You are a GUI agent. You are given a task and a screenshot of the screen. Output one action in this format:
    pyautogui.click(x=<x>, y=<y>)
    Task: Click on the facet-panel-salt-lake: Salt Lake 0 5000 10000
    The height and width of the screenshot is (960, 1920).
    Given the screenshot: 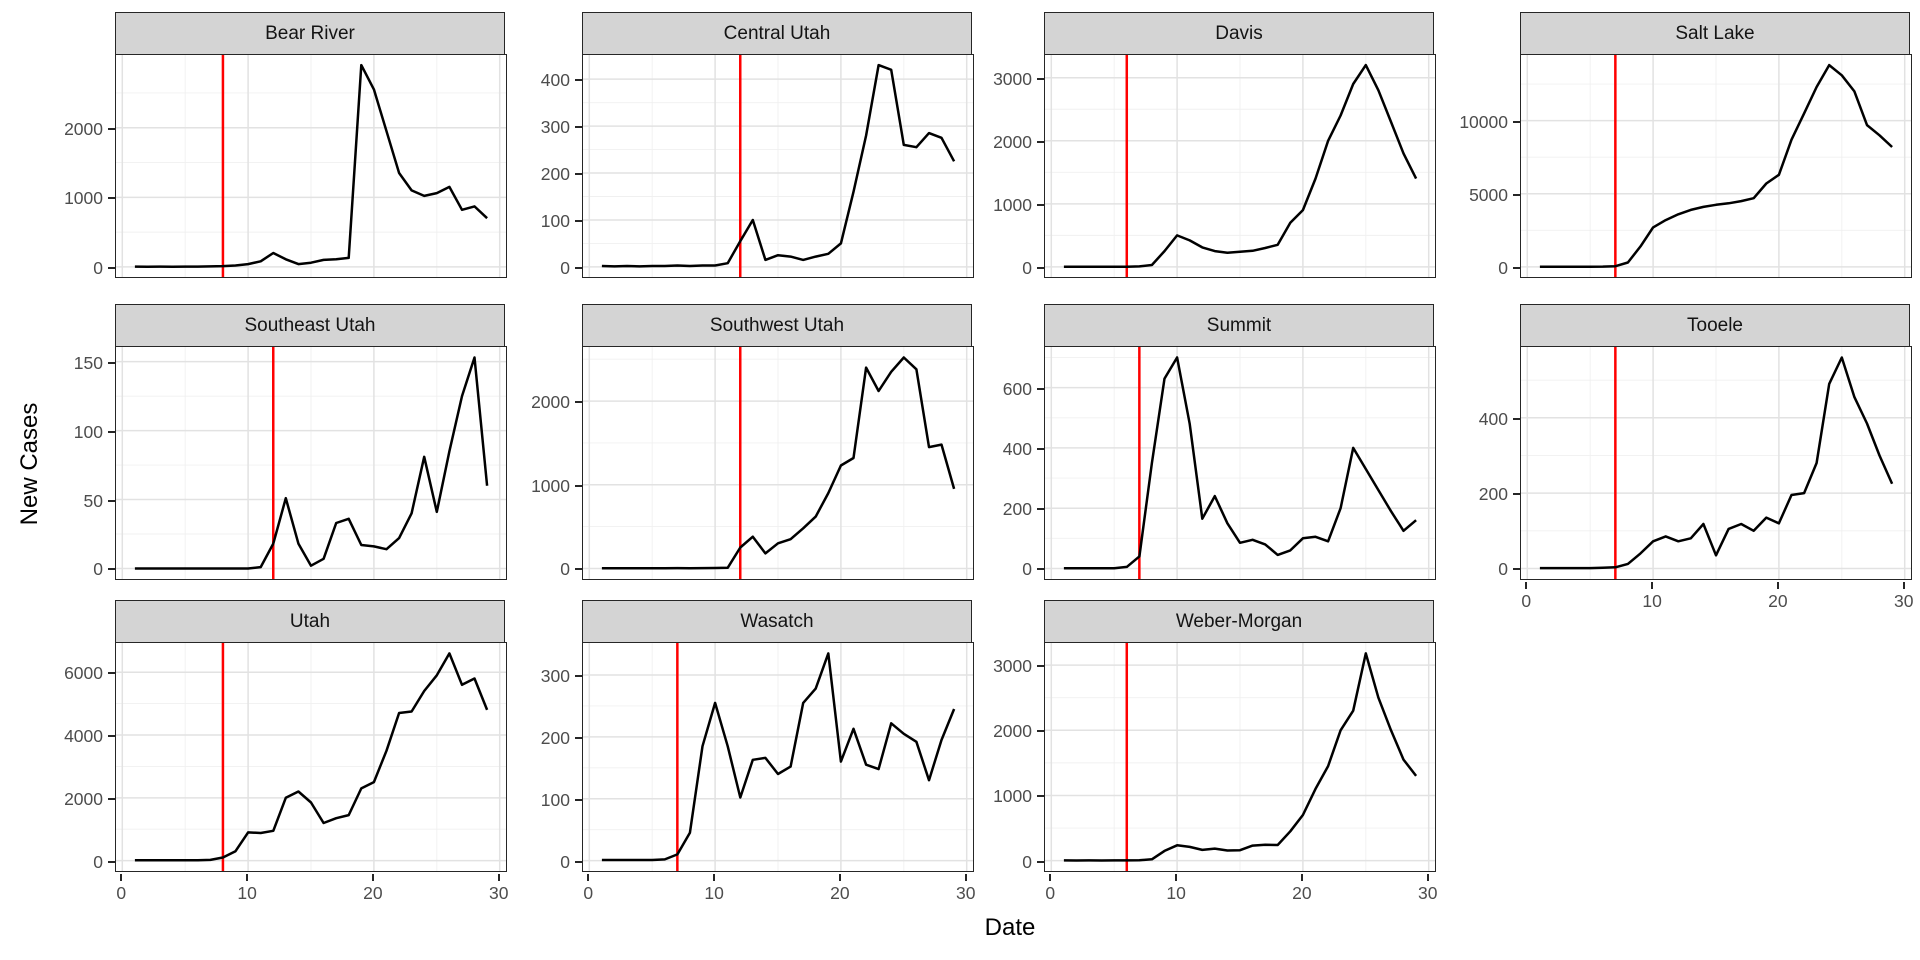 What is the action you would take?
    pyautogui.click(x=1685, y=145)
    